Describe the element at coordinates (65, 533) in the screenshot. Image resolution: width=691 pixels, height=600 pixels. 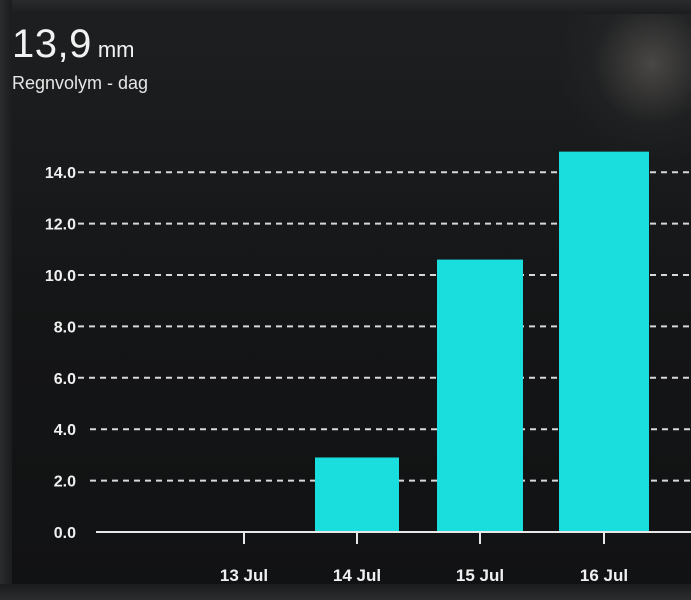
I see `y-tick-label: 0.0` at that location.